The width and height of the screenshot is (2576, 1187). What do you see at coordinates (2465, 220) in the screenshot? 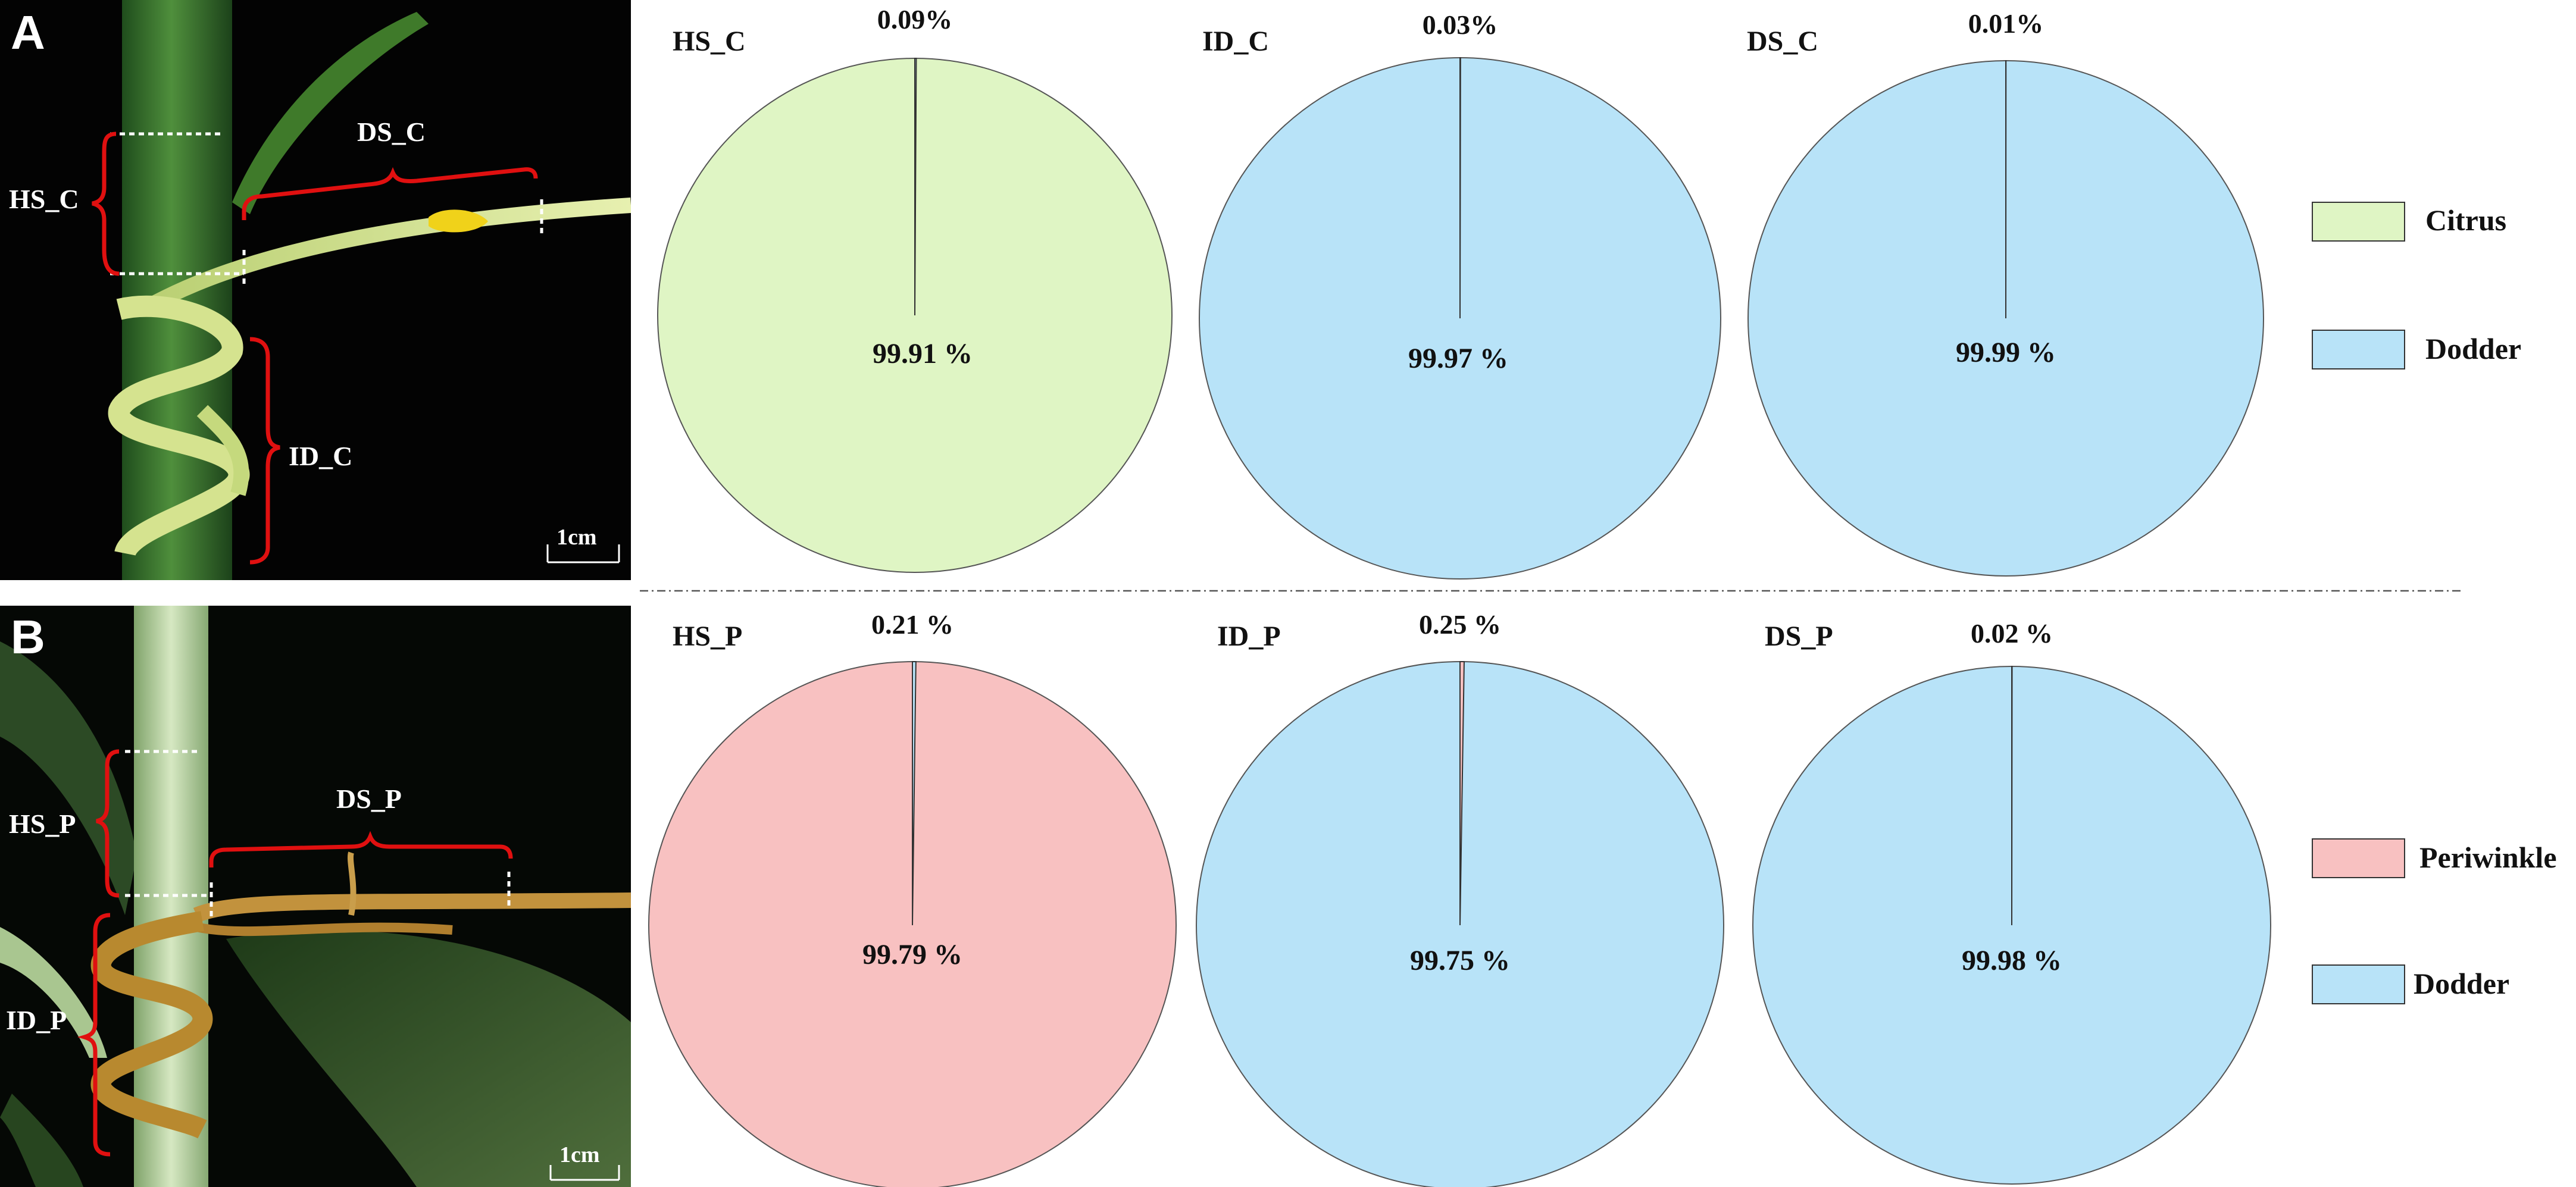
I see `legend-label-citrus: Citrus` at bounding box center [2465, 220].